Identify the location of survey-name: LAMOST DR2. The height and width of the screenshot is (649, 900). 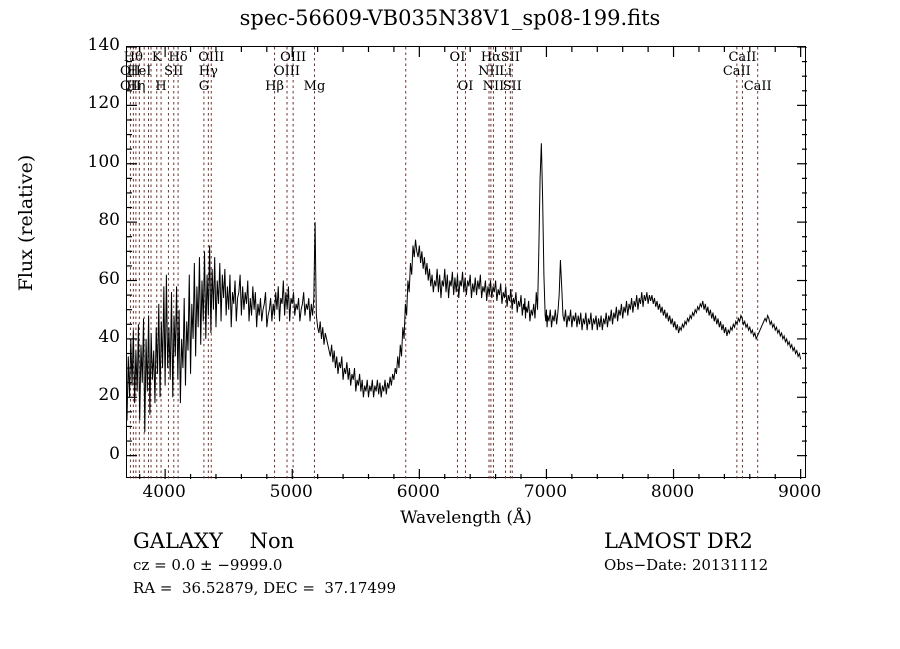
(678, 541).